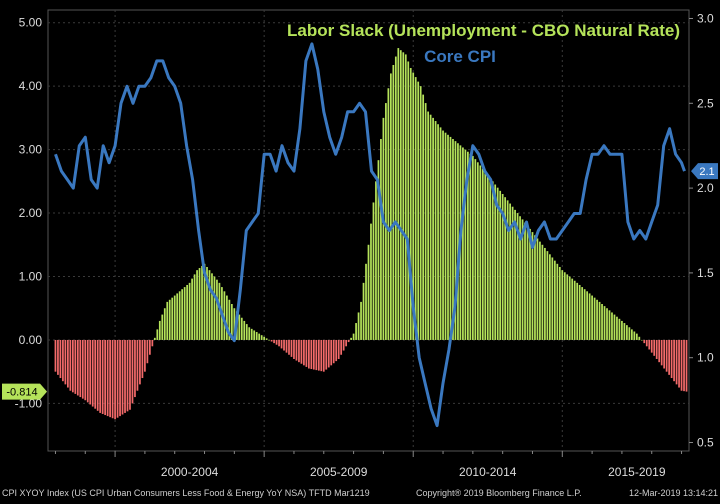 This screenshot has height=504, width=720. I want to click on right-tick-label: 0.5, so click(705, 443).